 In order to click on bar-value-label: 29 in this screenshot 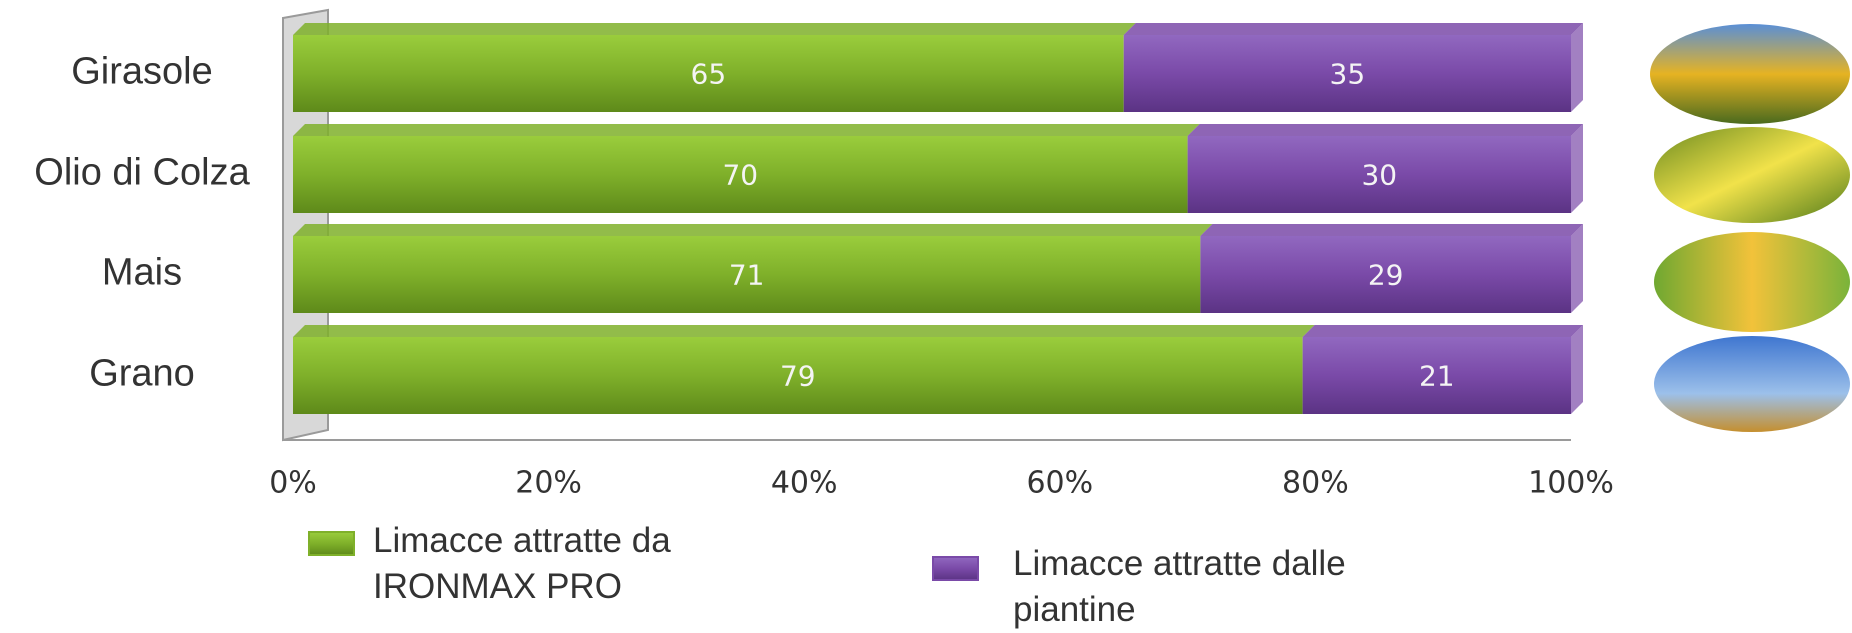, I will do `click(1386, 275)`.